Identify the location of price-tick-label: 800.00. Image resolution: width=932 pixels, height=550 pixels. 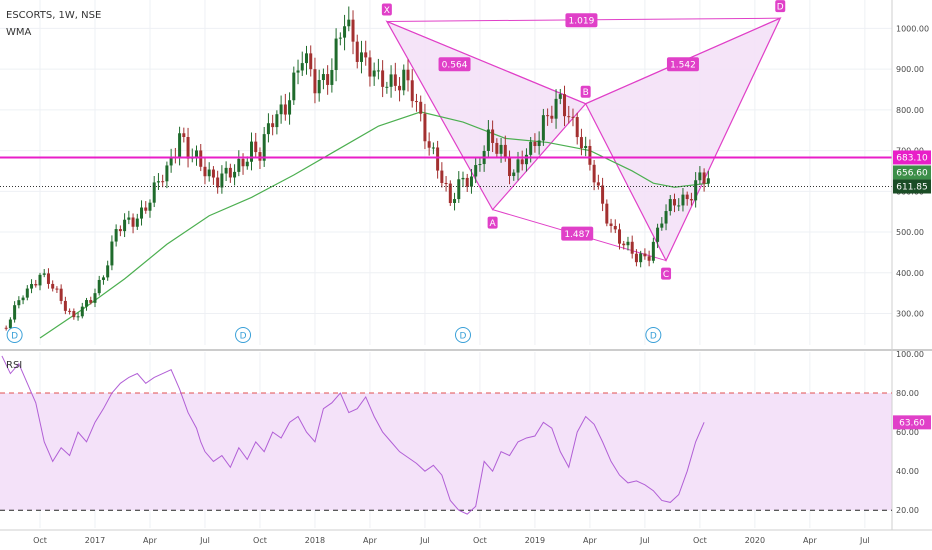
(910, 110).